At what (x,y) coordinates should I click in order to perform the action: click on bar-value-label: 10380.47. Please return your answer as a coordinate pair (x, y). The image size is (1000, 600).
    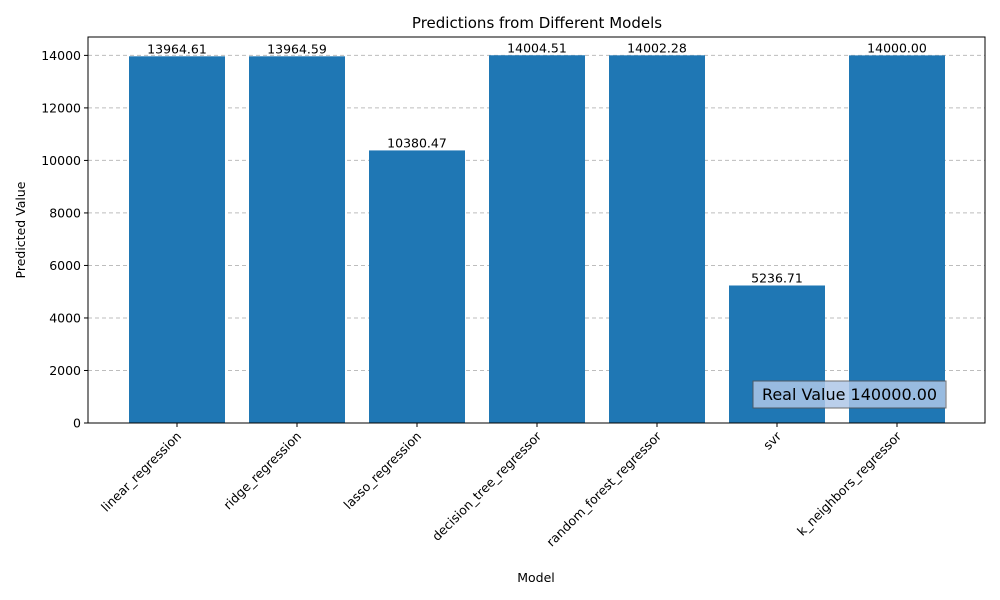
    Looking at the image, I should click on (417, 142).